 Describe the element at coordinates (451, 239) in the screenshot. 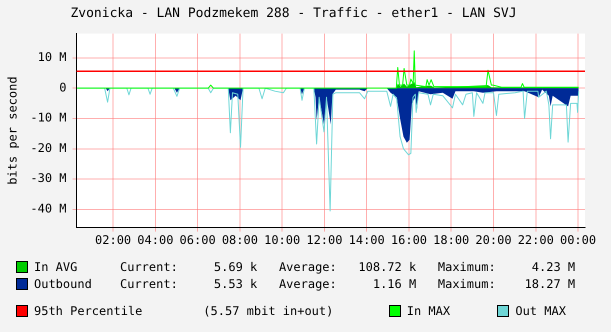

I see `x-tick-label: 18:00` at that location.